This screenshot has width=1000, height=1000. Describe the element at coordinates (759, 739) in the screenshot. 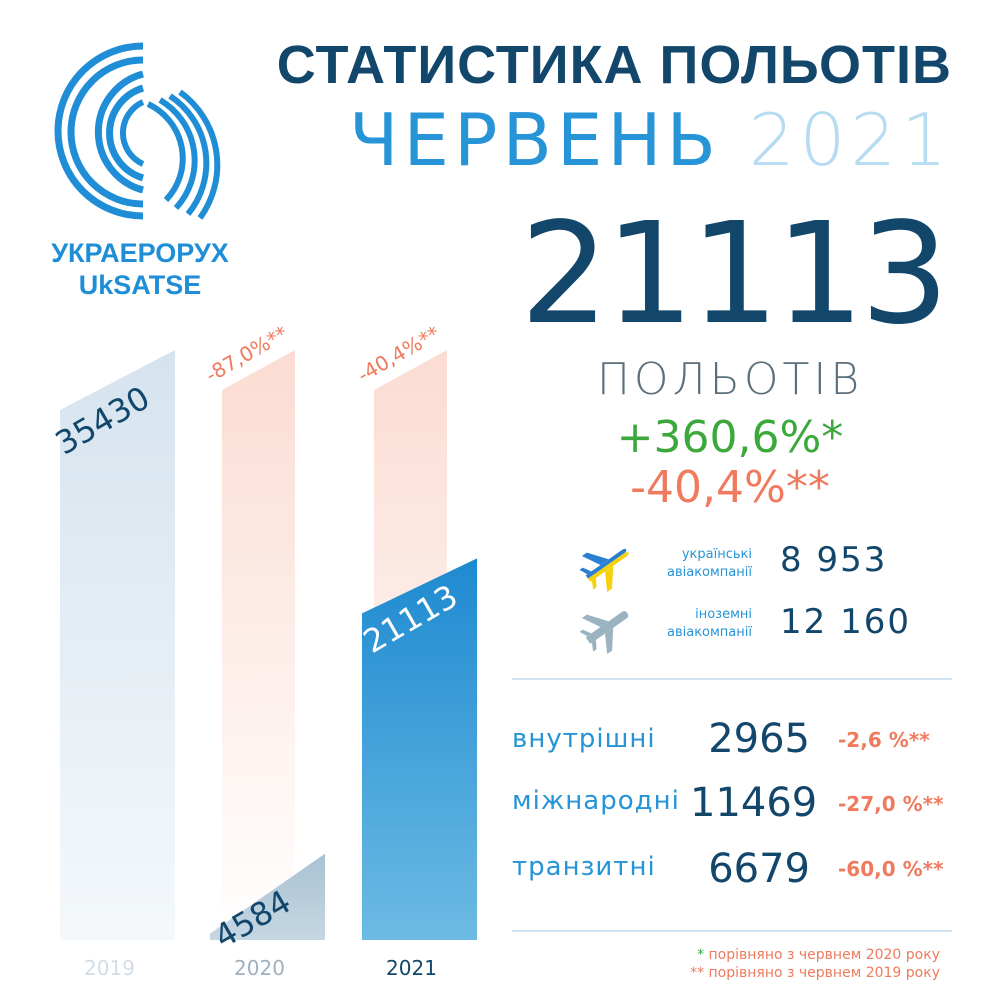

I see `category-domestic-value: 2965` at that location.